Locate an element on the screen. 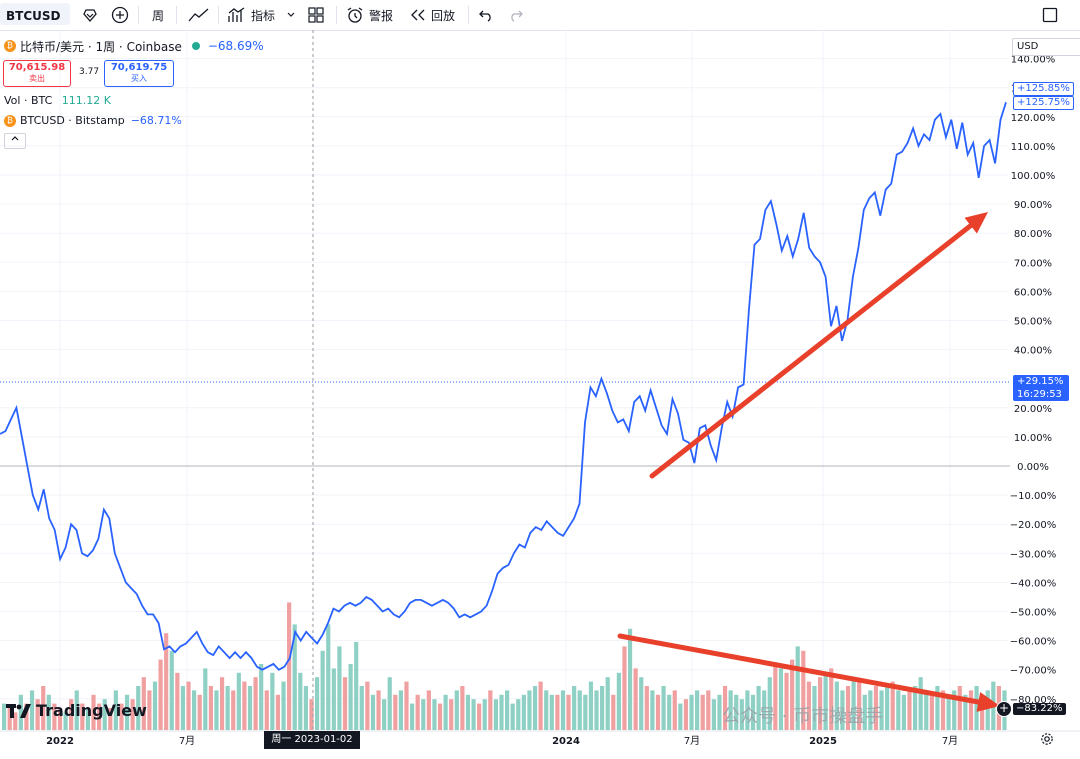  tradingview-logo: TradingView is located at coordinates (76, 710).